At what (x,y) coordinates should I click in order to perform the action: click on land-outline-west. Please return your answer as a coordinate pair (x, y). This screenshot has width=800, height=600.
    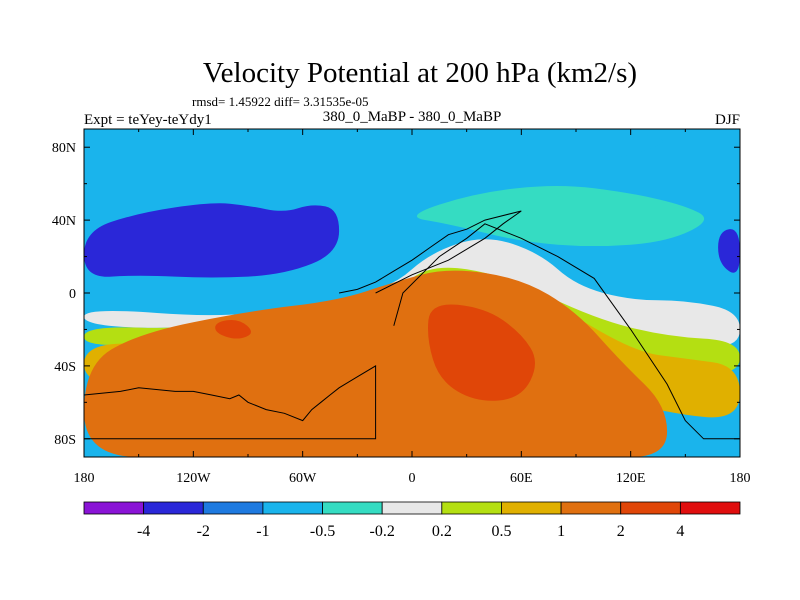
    Looking at the image, I should click on (230, 402).